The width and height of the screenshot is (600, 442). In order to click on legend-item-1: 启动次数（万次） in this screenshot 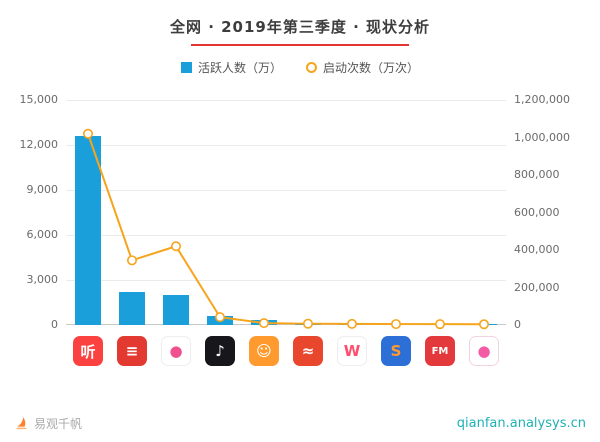, I will do `click(362, 67)`.